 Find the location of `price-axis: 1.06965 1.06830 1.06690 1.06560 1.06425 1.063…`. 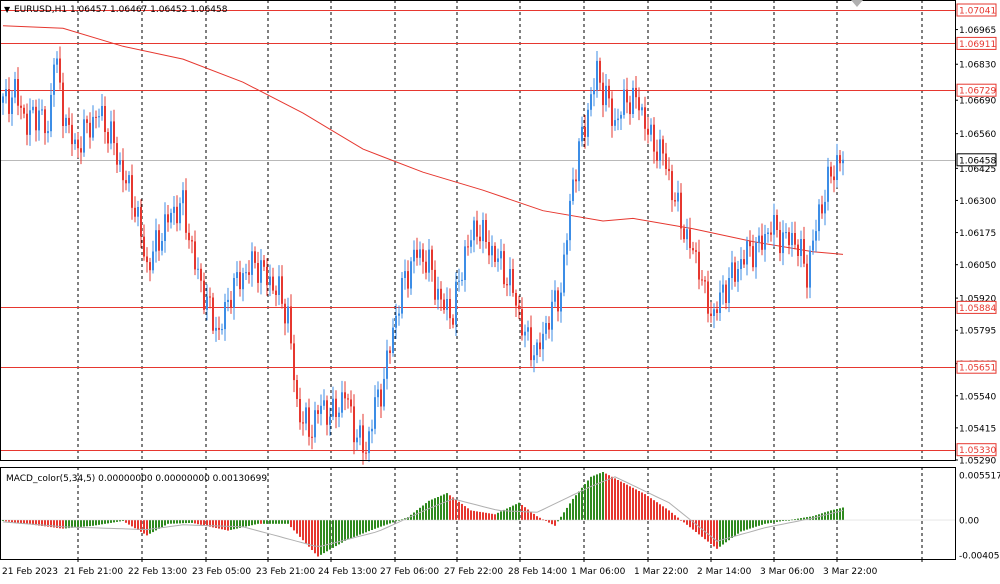

price-axis: 1.06965 1.06830 1.06690 1.06560 1.06425 1.063… is located at coordinates (975, 246).